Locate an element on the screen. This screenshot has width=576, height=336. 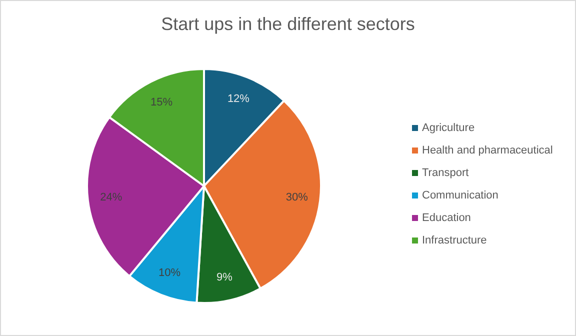
chart-title: Start ups in the different sectors is located at coordinates (288, 24).